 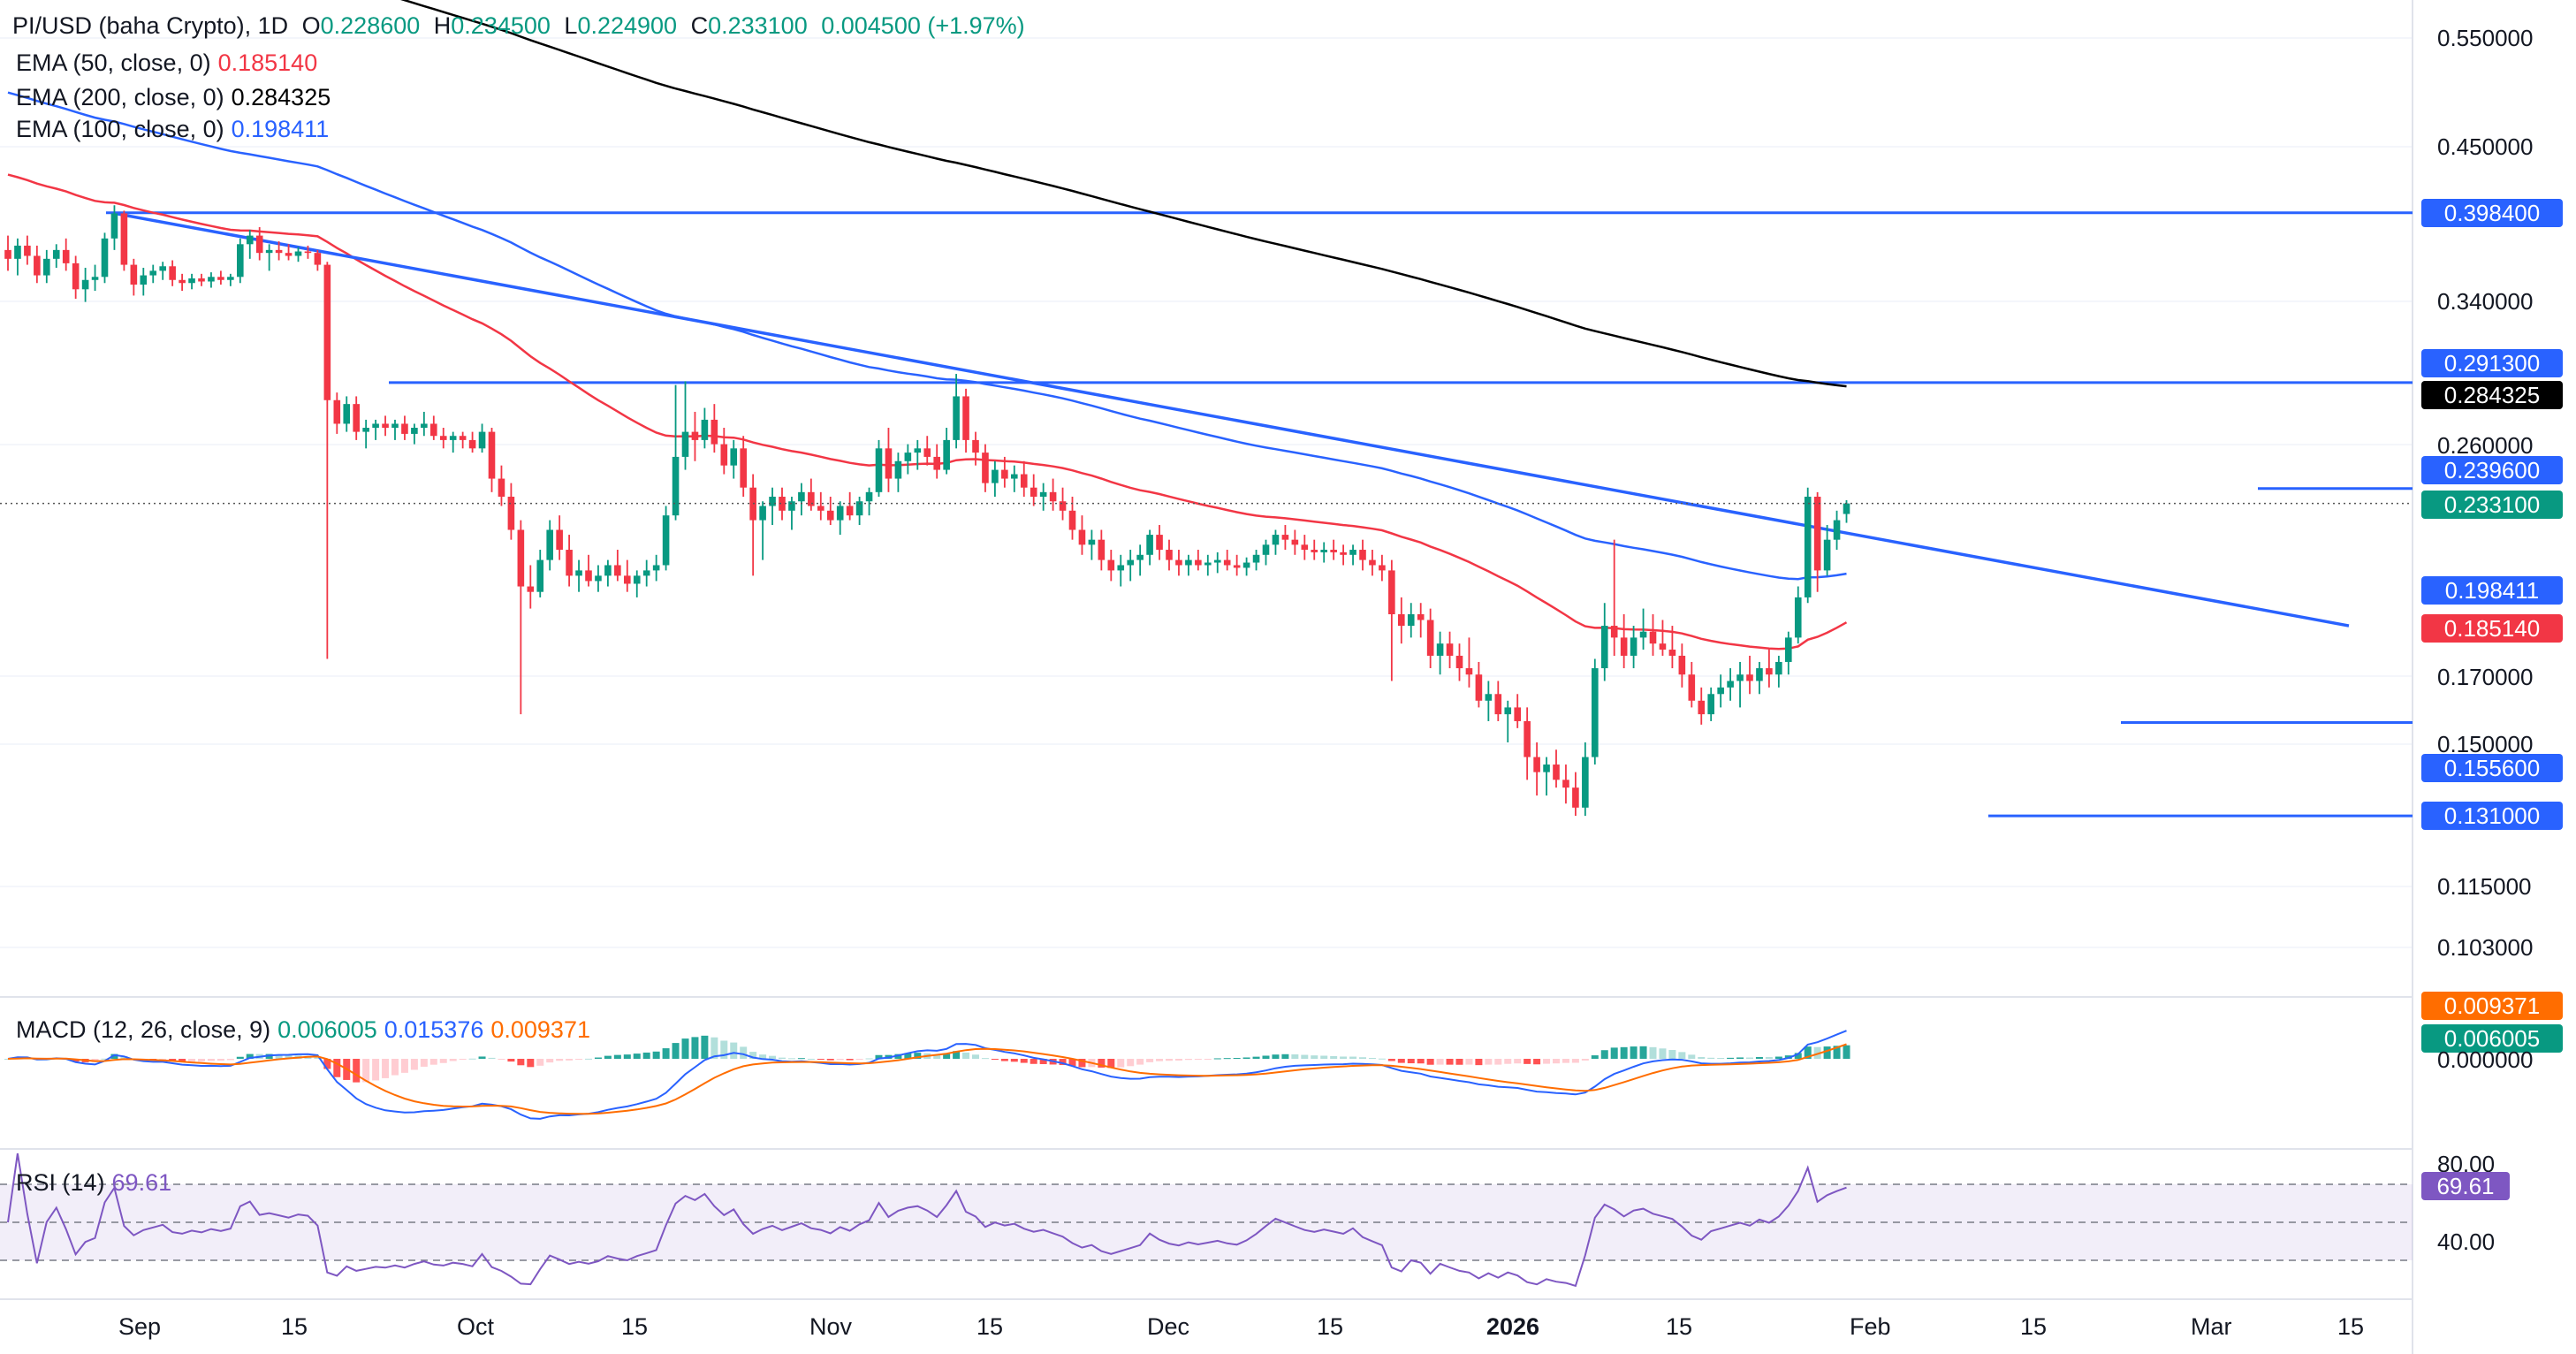 I want to click on ema200-value: 0.284325, so click(x=281, y=97).